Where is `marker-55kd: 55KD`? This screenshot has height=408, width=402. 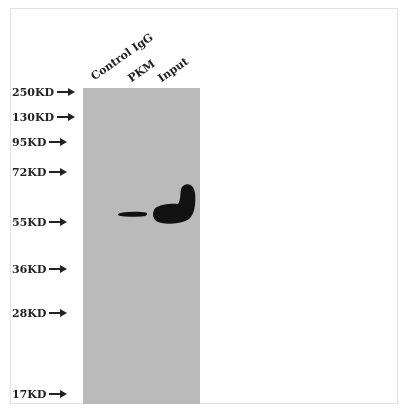 marker-55kd: 55KD is located at coordinates (47, 222).